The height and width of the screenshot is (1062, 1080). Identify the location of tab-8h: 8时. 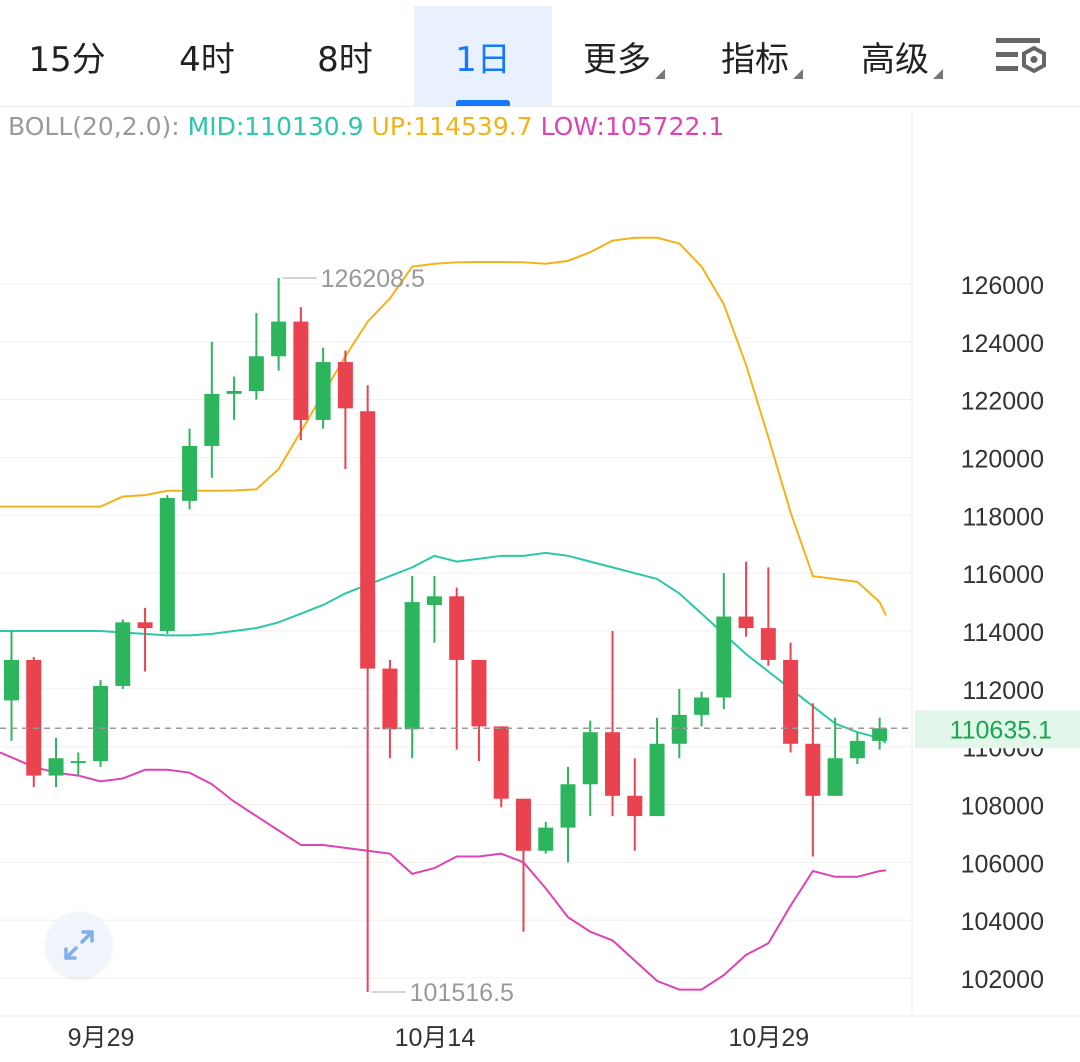
(345, 56).